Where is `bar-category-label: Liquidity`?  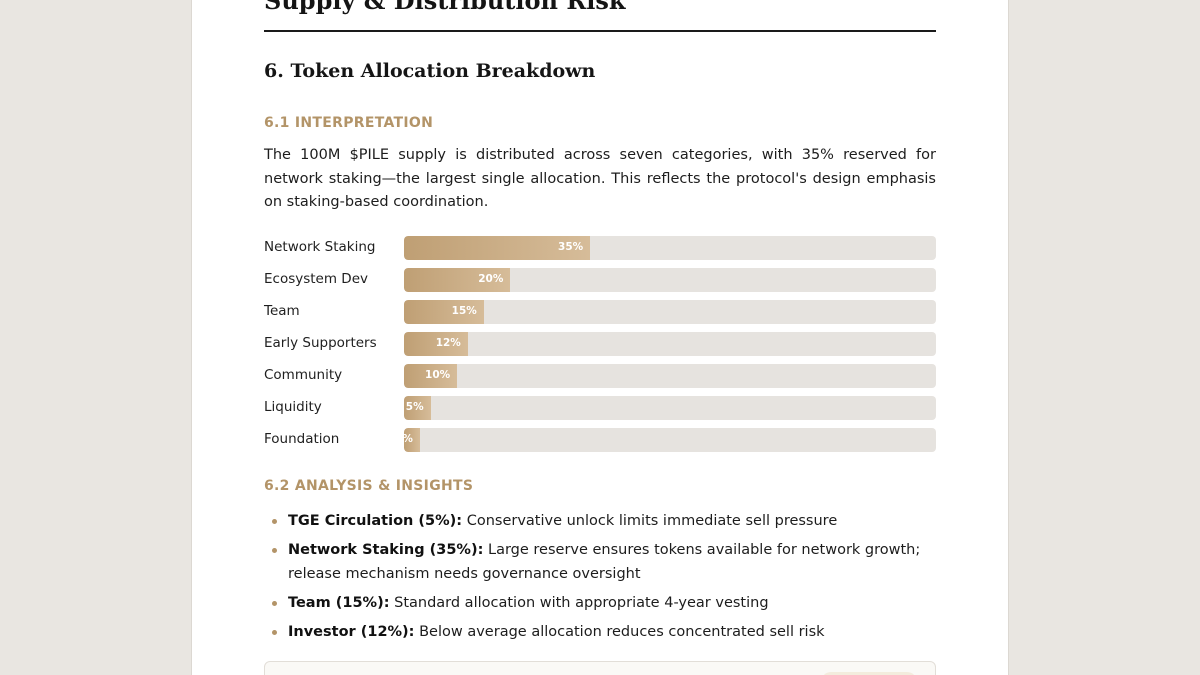
bar-category-label: Liquidity is located at coordinates (293, 407).